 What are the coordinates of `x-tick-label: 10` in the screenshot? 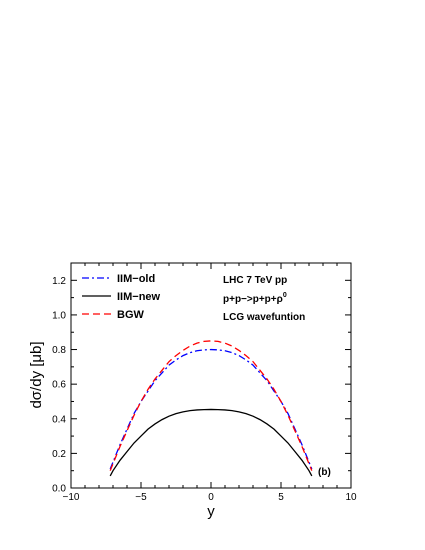 It's located at (351, 497).